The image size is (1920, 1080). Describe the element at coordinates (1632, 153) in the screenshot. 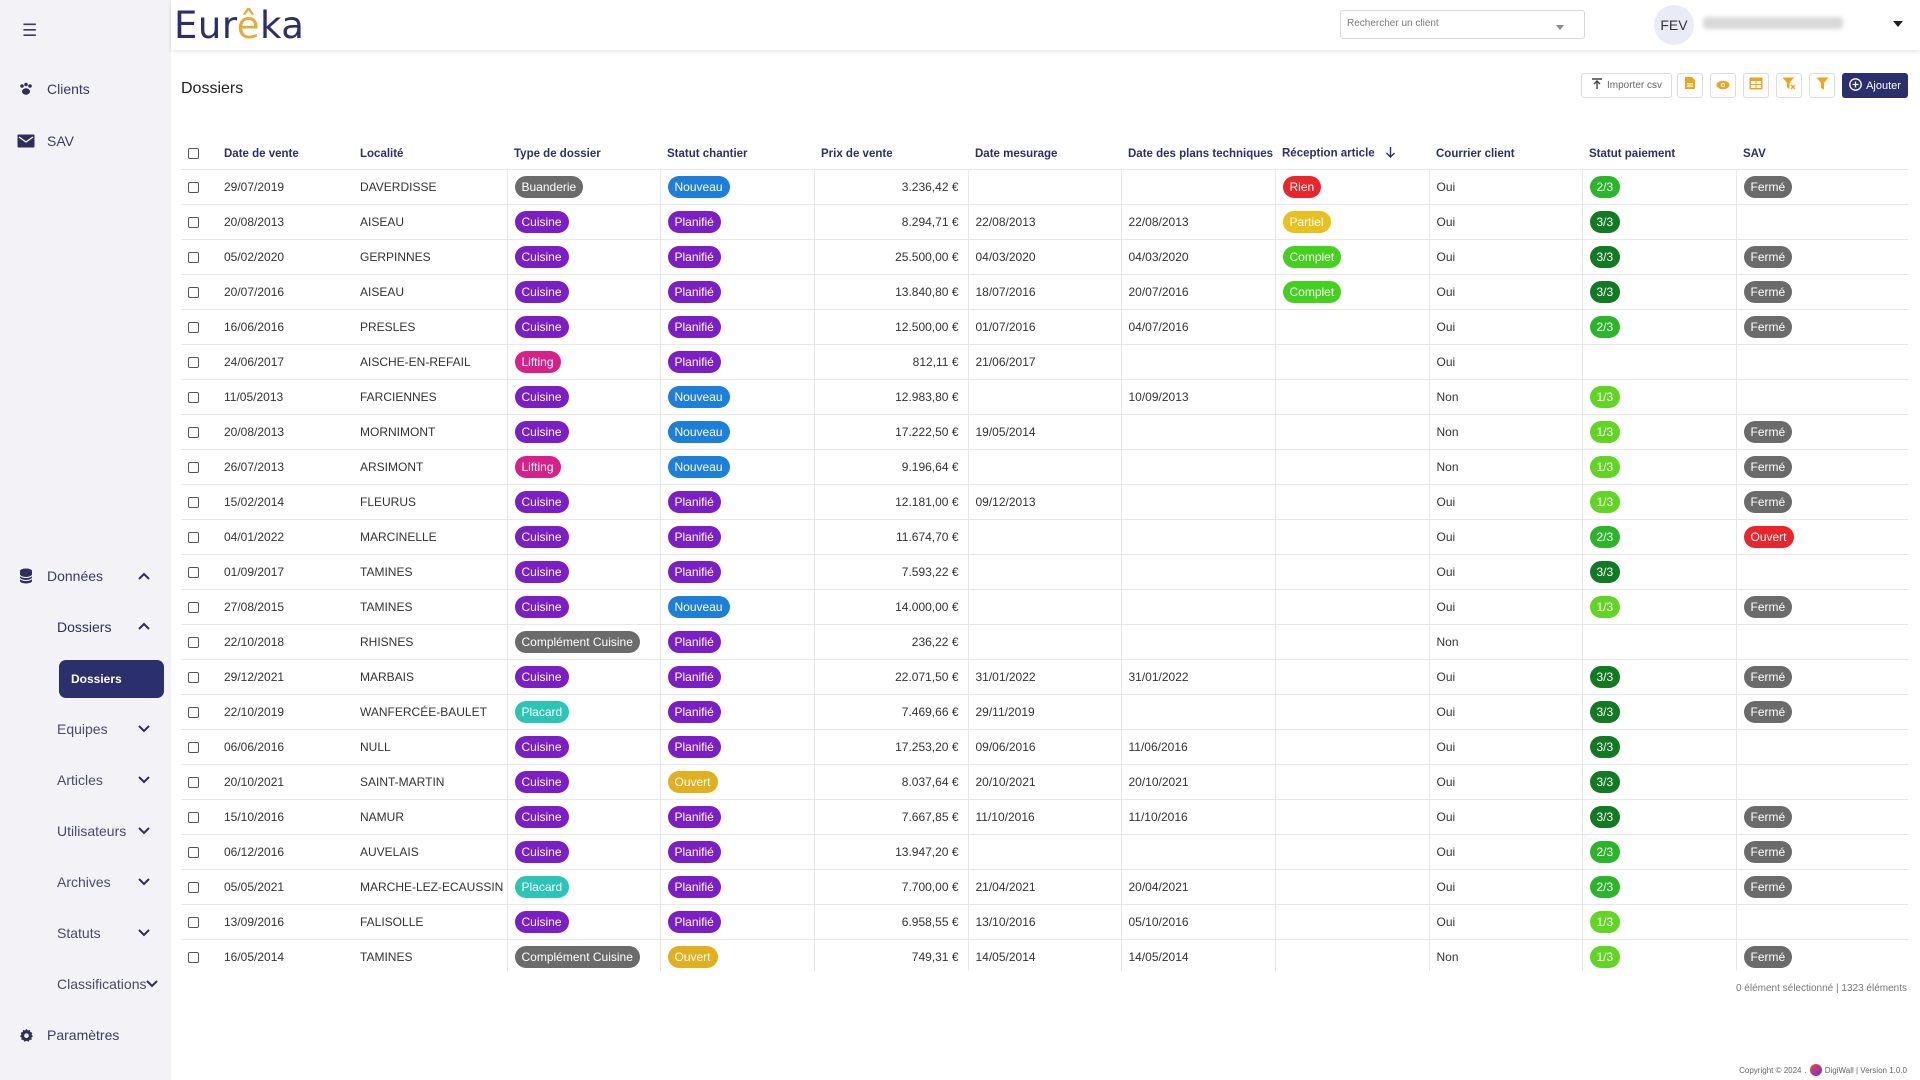

I see `column-header: Statut paiement` at that location.